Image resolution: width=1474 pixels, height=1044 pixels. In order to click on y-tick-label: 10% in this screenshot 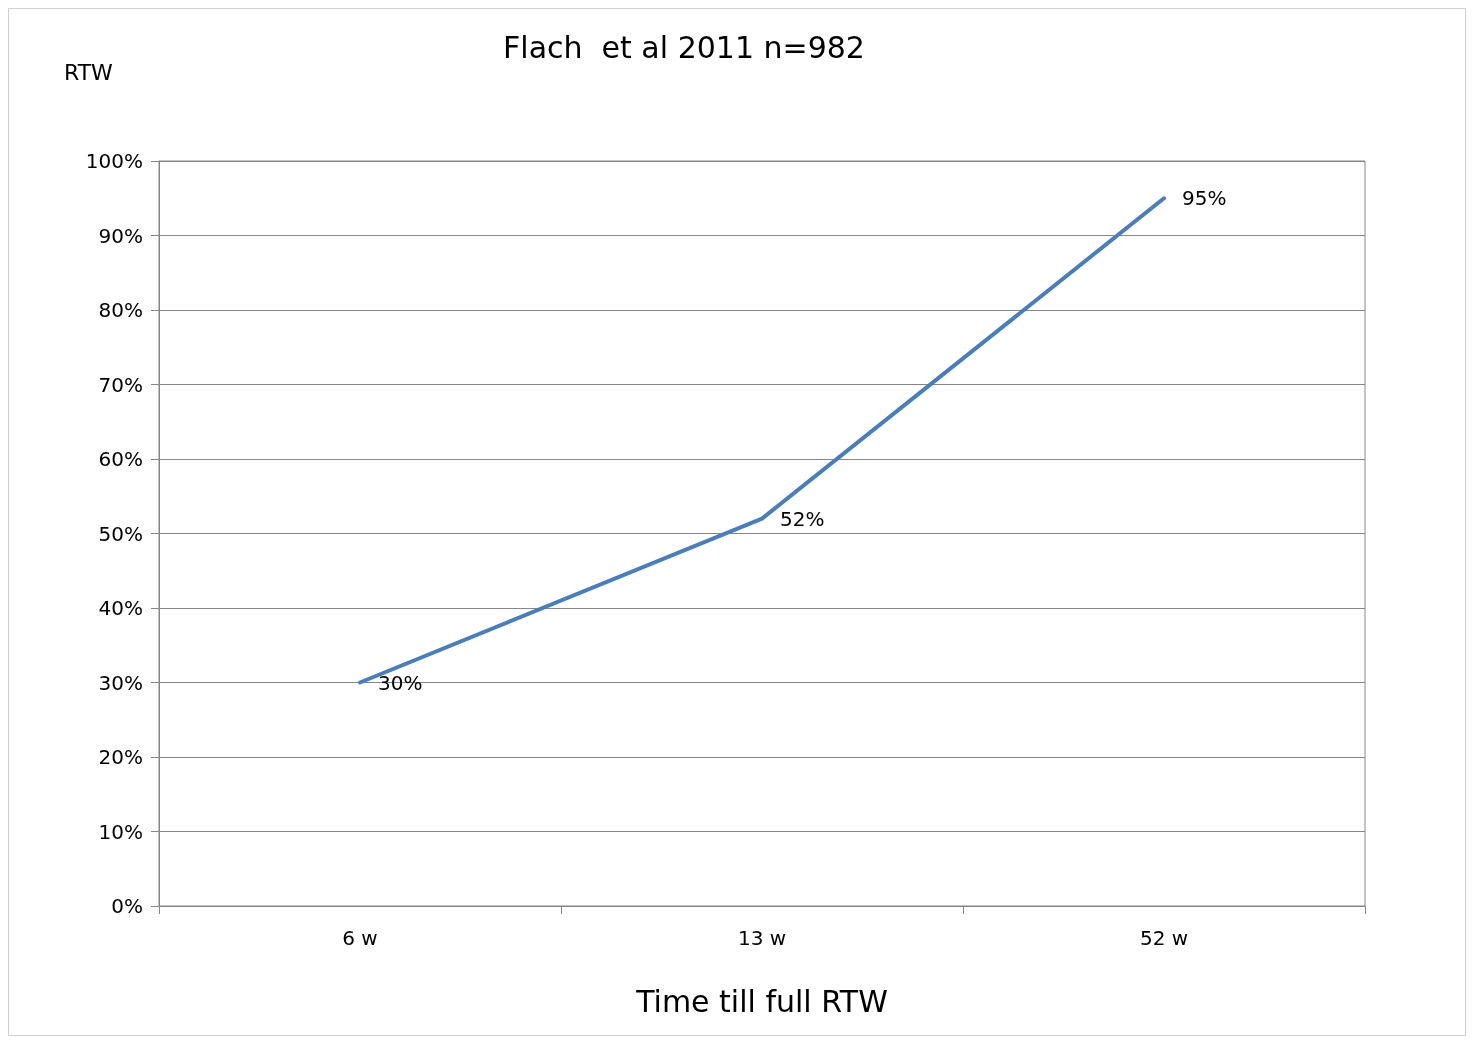, I will do `click(120, 831)`.